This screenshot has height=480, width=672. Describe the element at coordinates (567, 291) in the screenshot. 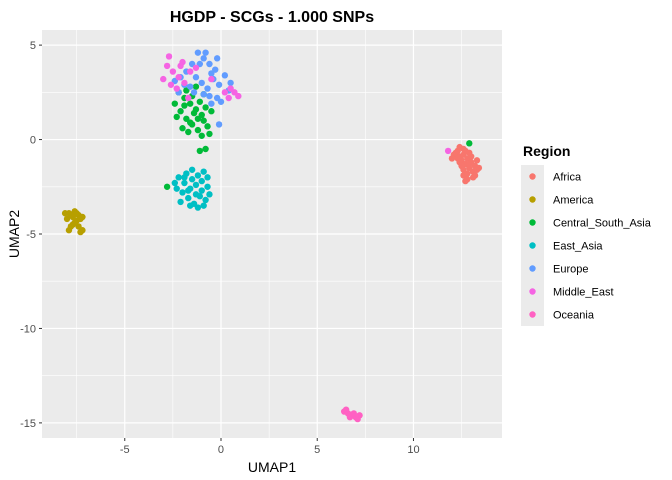

I see `legend-item-middle-east: Middle_East` at that location.